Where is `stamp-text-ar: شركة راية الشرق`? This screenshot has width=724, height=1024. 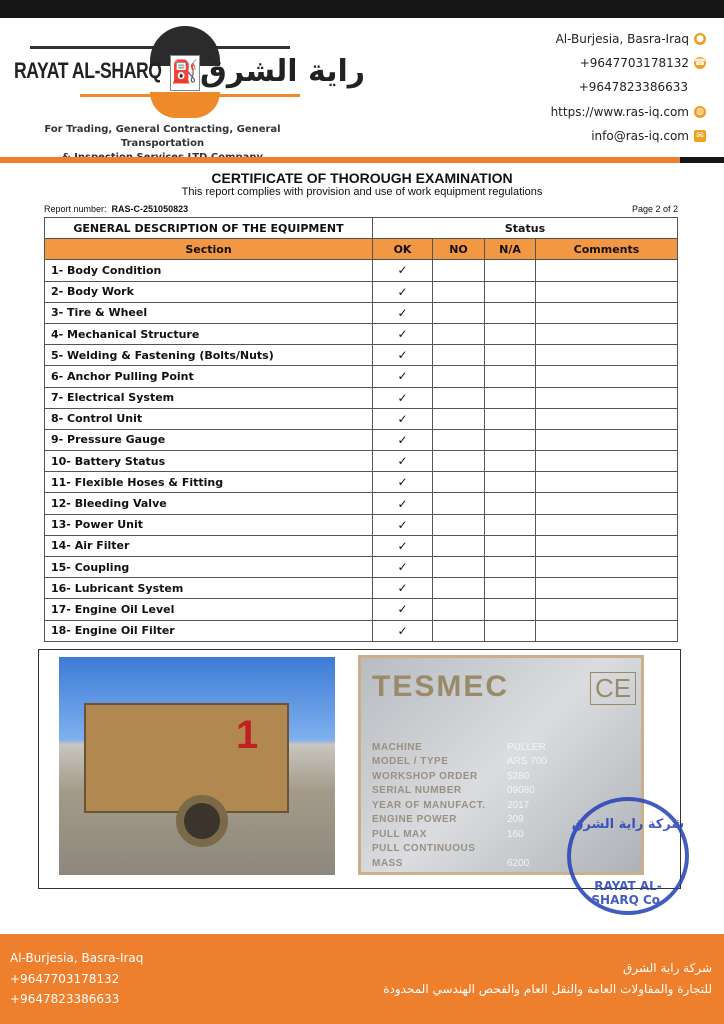
stamp-text-ar: شركة راية الشرق is located at coordinates (628, 824).